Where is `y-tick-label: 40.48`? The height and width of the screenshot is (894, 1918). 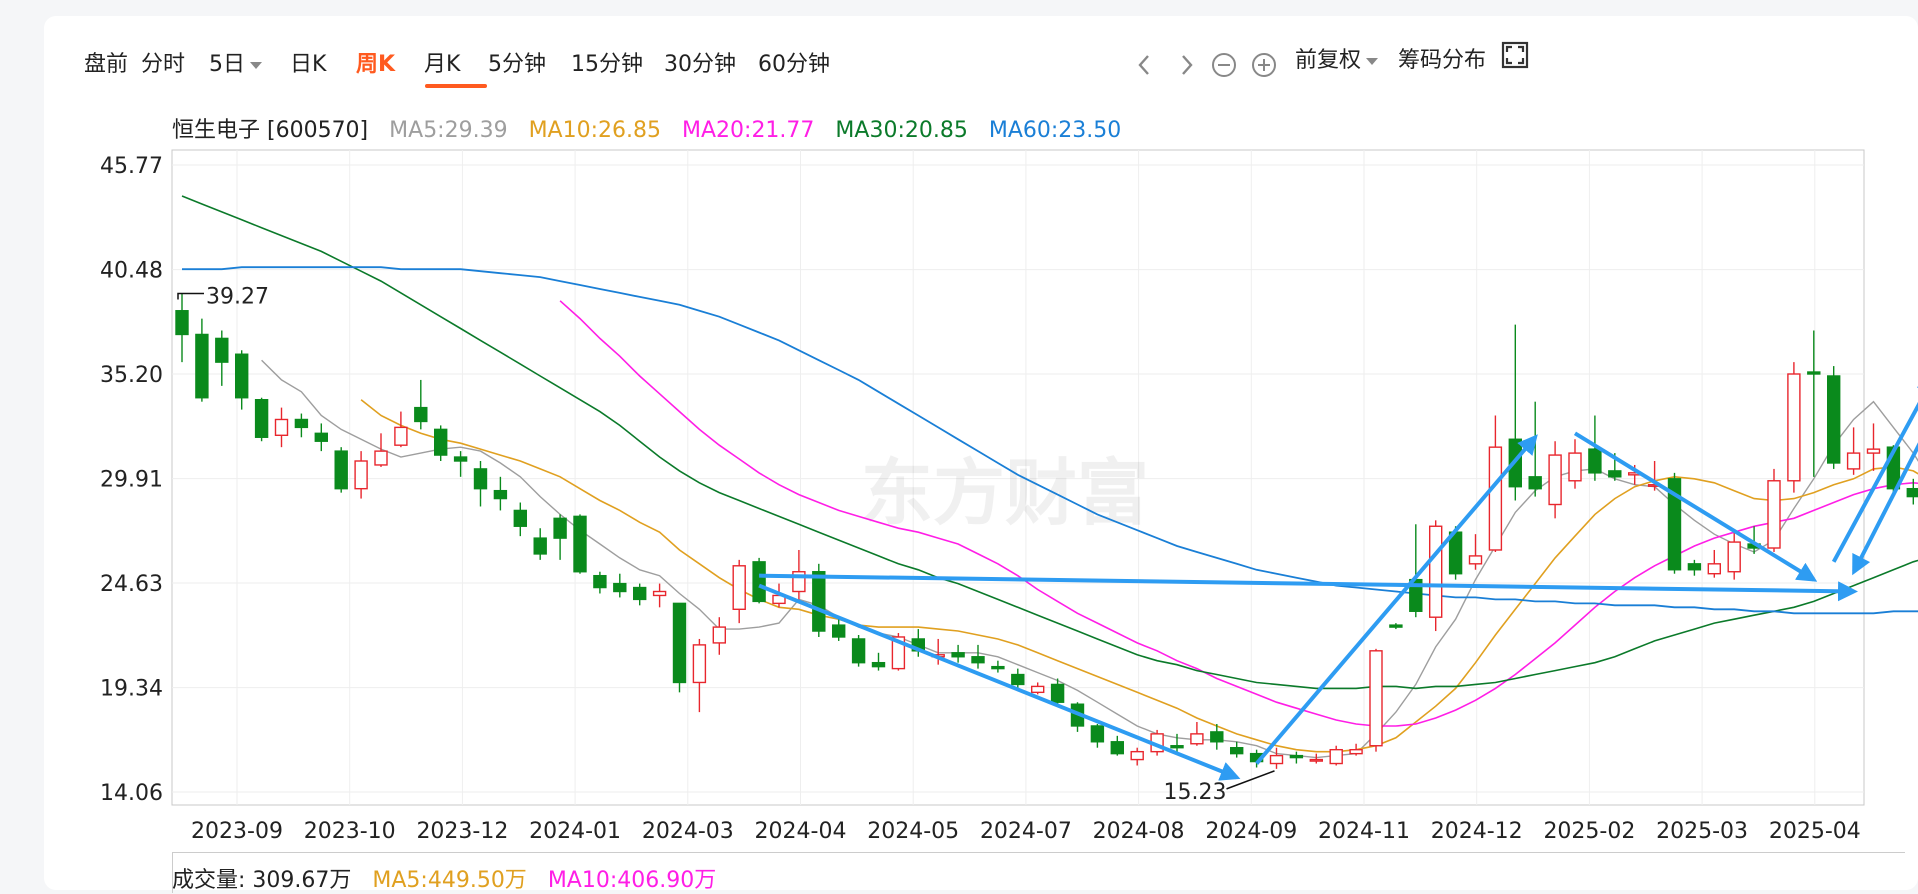
y-tick-label: 40.48 is located at coordinates (131, 271).